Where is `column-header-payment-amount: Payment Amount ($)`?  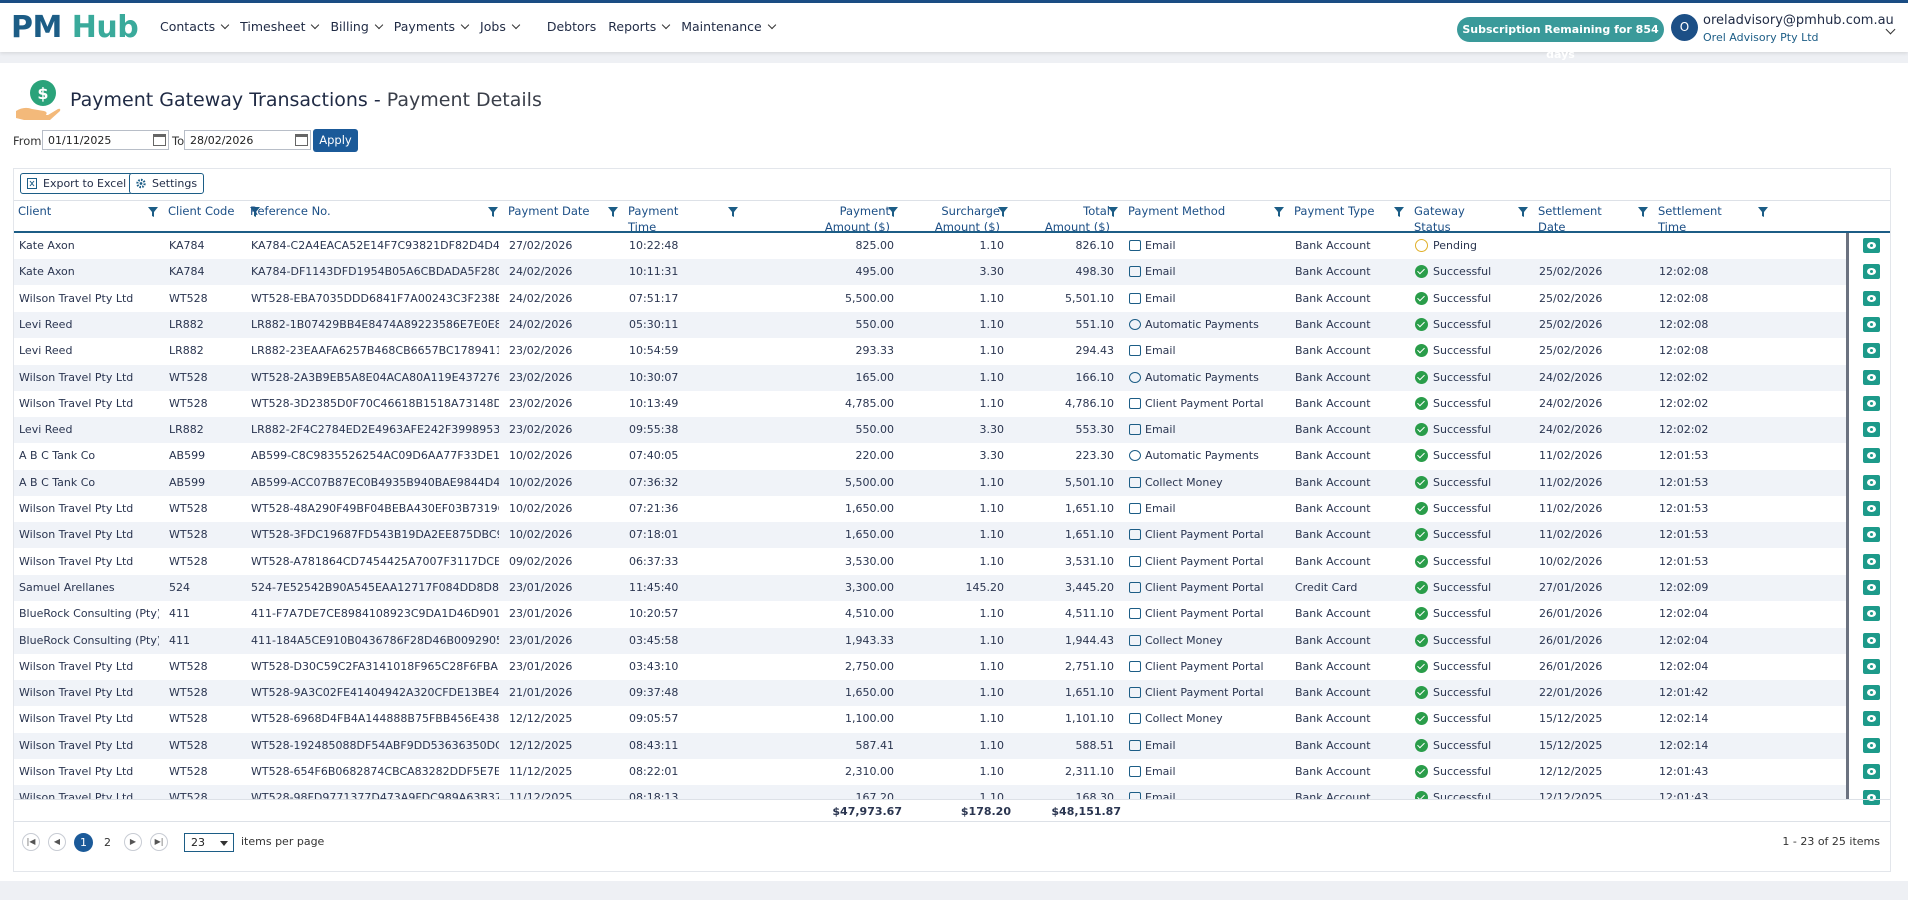 column-header-payment-amount: Payment Amount ($) is located at coordinates (823, 217).